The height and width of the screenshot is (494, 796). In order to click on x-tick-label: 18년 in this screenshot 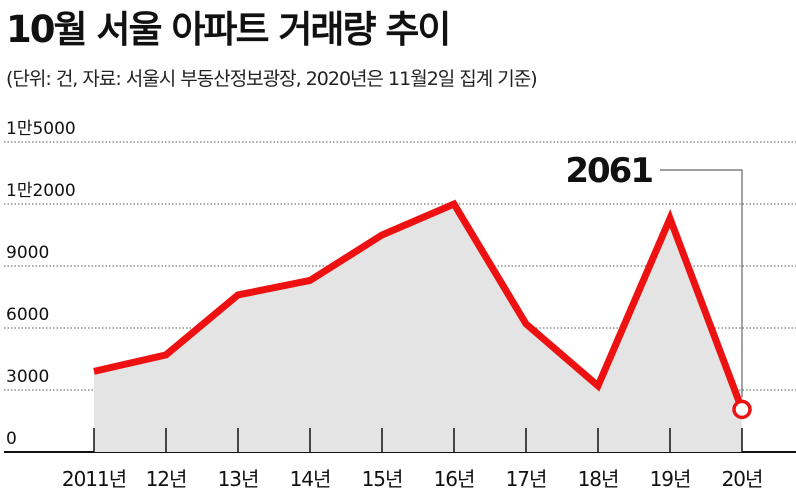, I will do `click(598, 479)`.